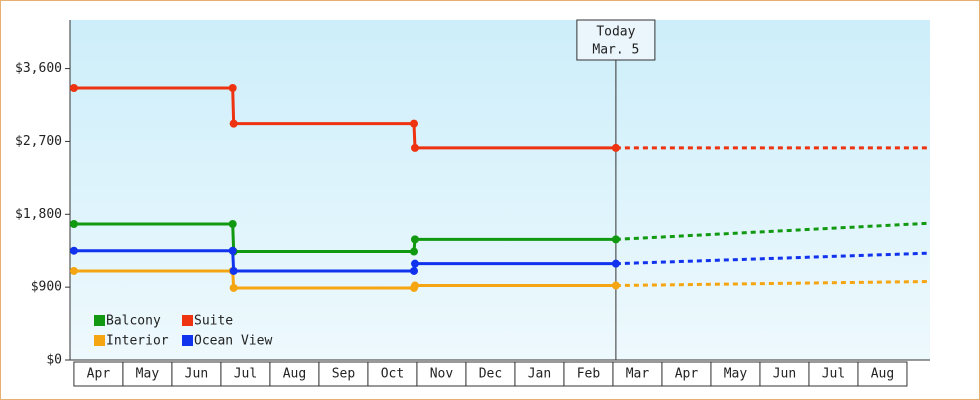 The width and height of the screenshot is (980, 400). Describe the element at coordinates (133, 321) in the screenshot. I see `legend-label: Balcony` at that location.